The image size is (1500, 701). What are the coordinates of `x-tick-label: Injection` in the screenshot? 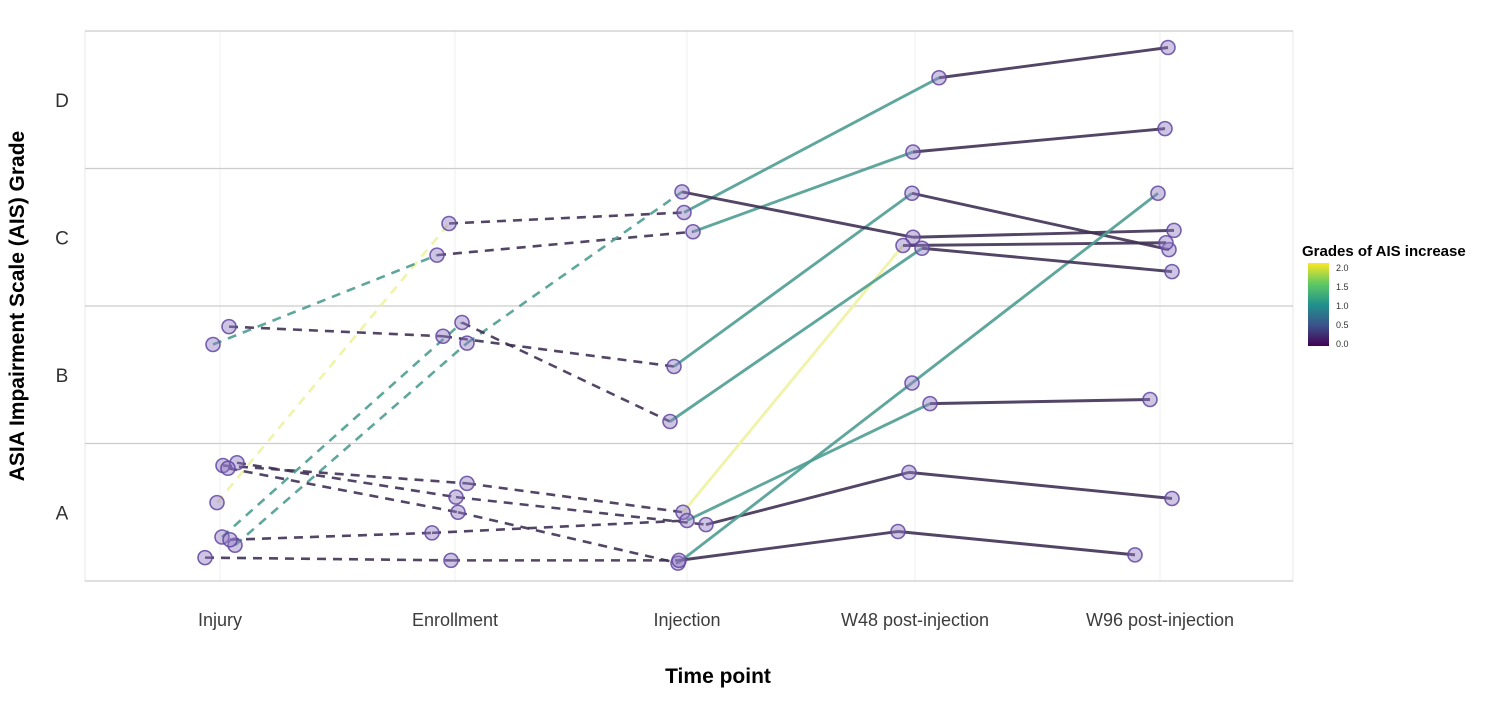 It's located at (686, 620).